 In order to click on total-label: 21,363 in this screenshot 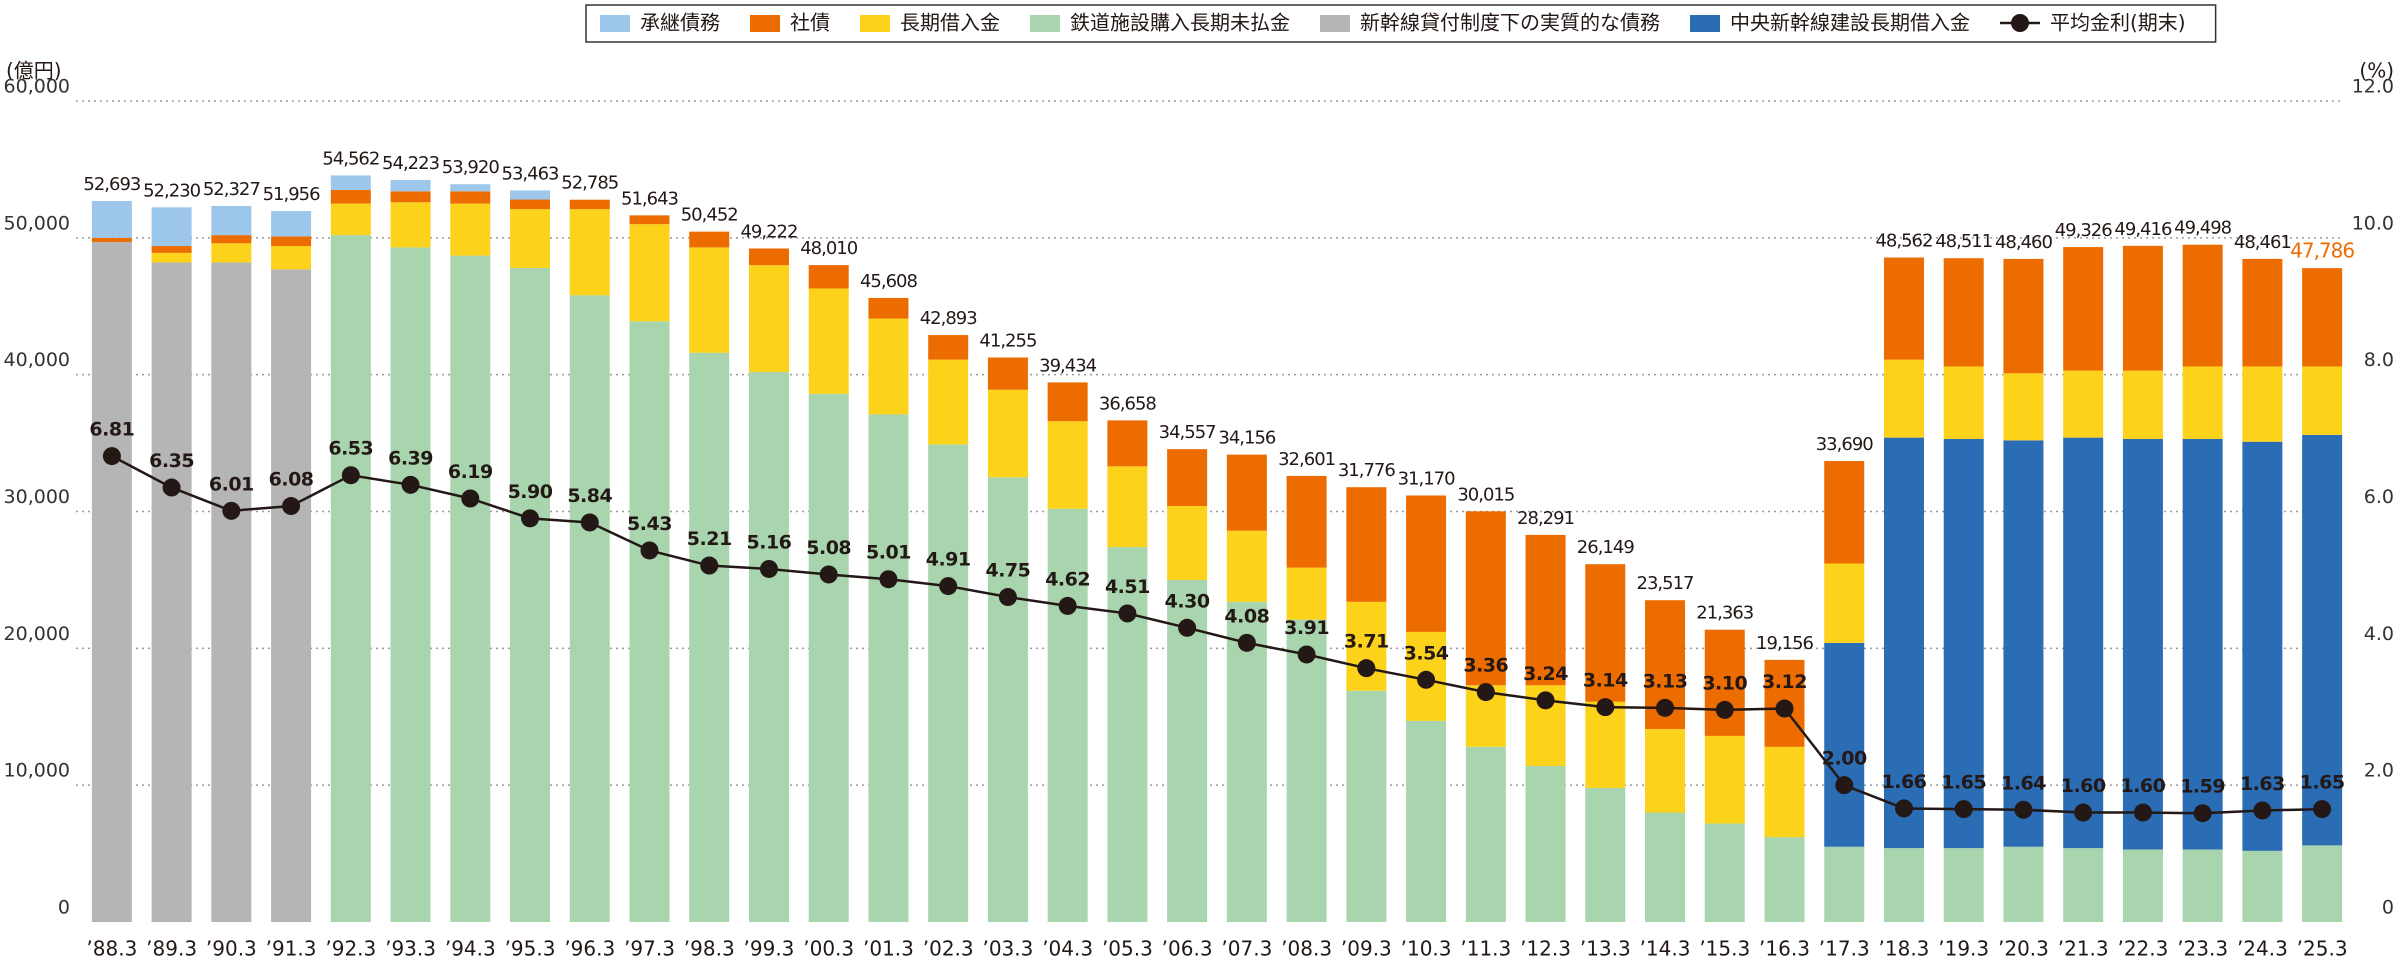, I will do `click(1725, 613)`.